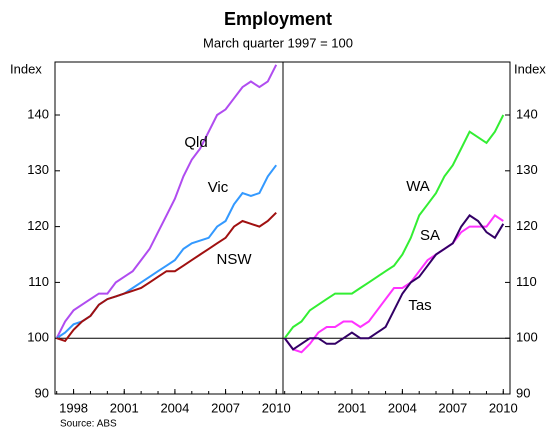  What do you see at coordinates (419, 305) in the screenshot?
I see `series-label: Tas` at bounding box center [419, 305].